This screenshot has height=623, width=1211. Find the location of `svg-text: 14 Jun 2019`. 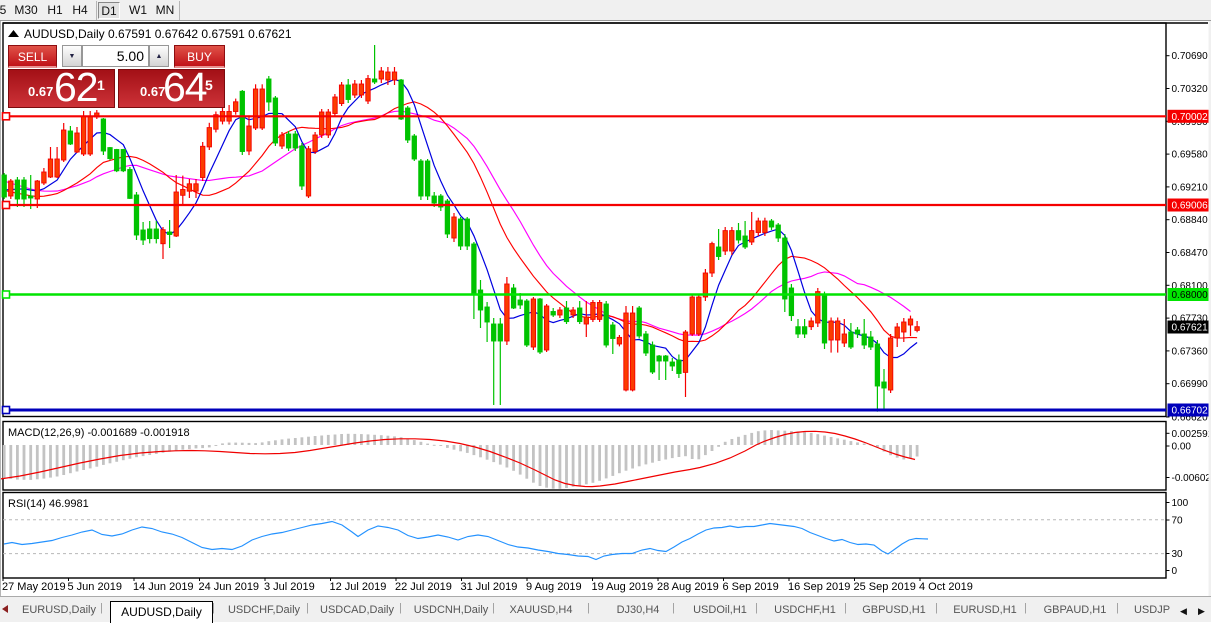

svg-text: 14 Jun 2019 is located at coordinates (163, 587).